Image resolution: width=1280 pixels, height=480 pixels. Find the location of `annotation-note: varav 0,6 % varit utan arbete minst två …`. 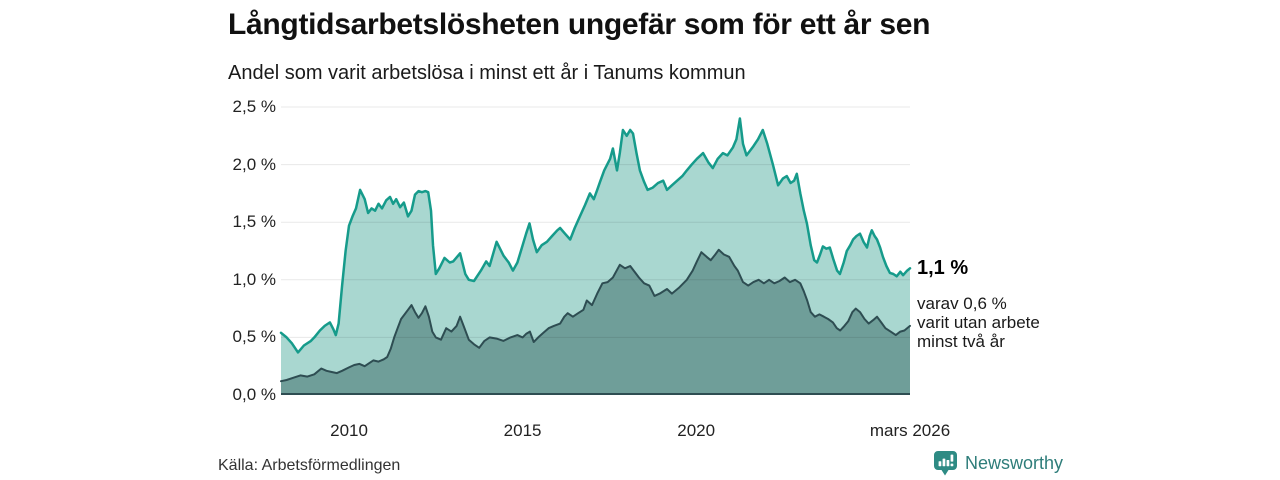

annotation-note: varav 0,6 % varit utan arbete minst två … is located at coordinates (978, 322).